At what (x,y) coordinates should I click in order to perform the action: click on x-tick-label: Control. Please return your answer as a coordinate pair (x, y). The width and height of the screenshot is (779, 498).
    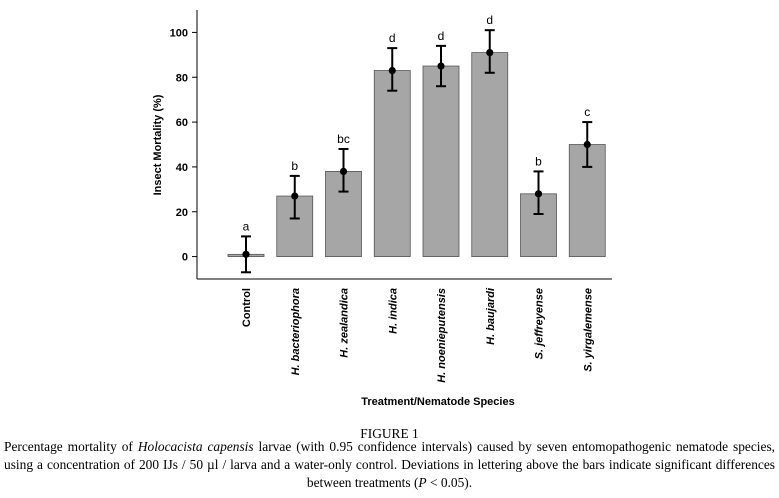
    Looking at the image, I should click on (247, 307).